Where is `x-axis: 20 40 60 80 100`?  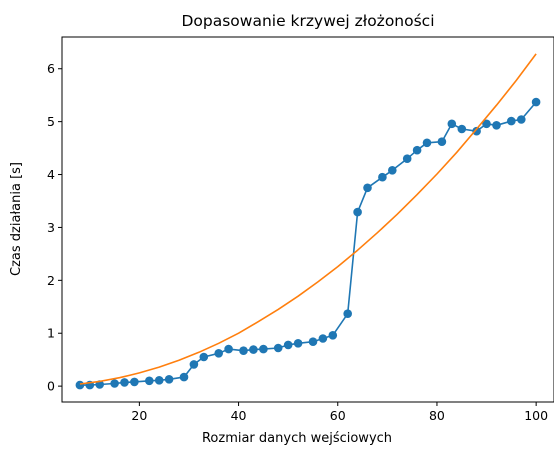 x-axis: 20 40 60 80 100 is located at coordinates (339, 412).